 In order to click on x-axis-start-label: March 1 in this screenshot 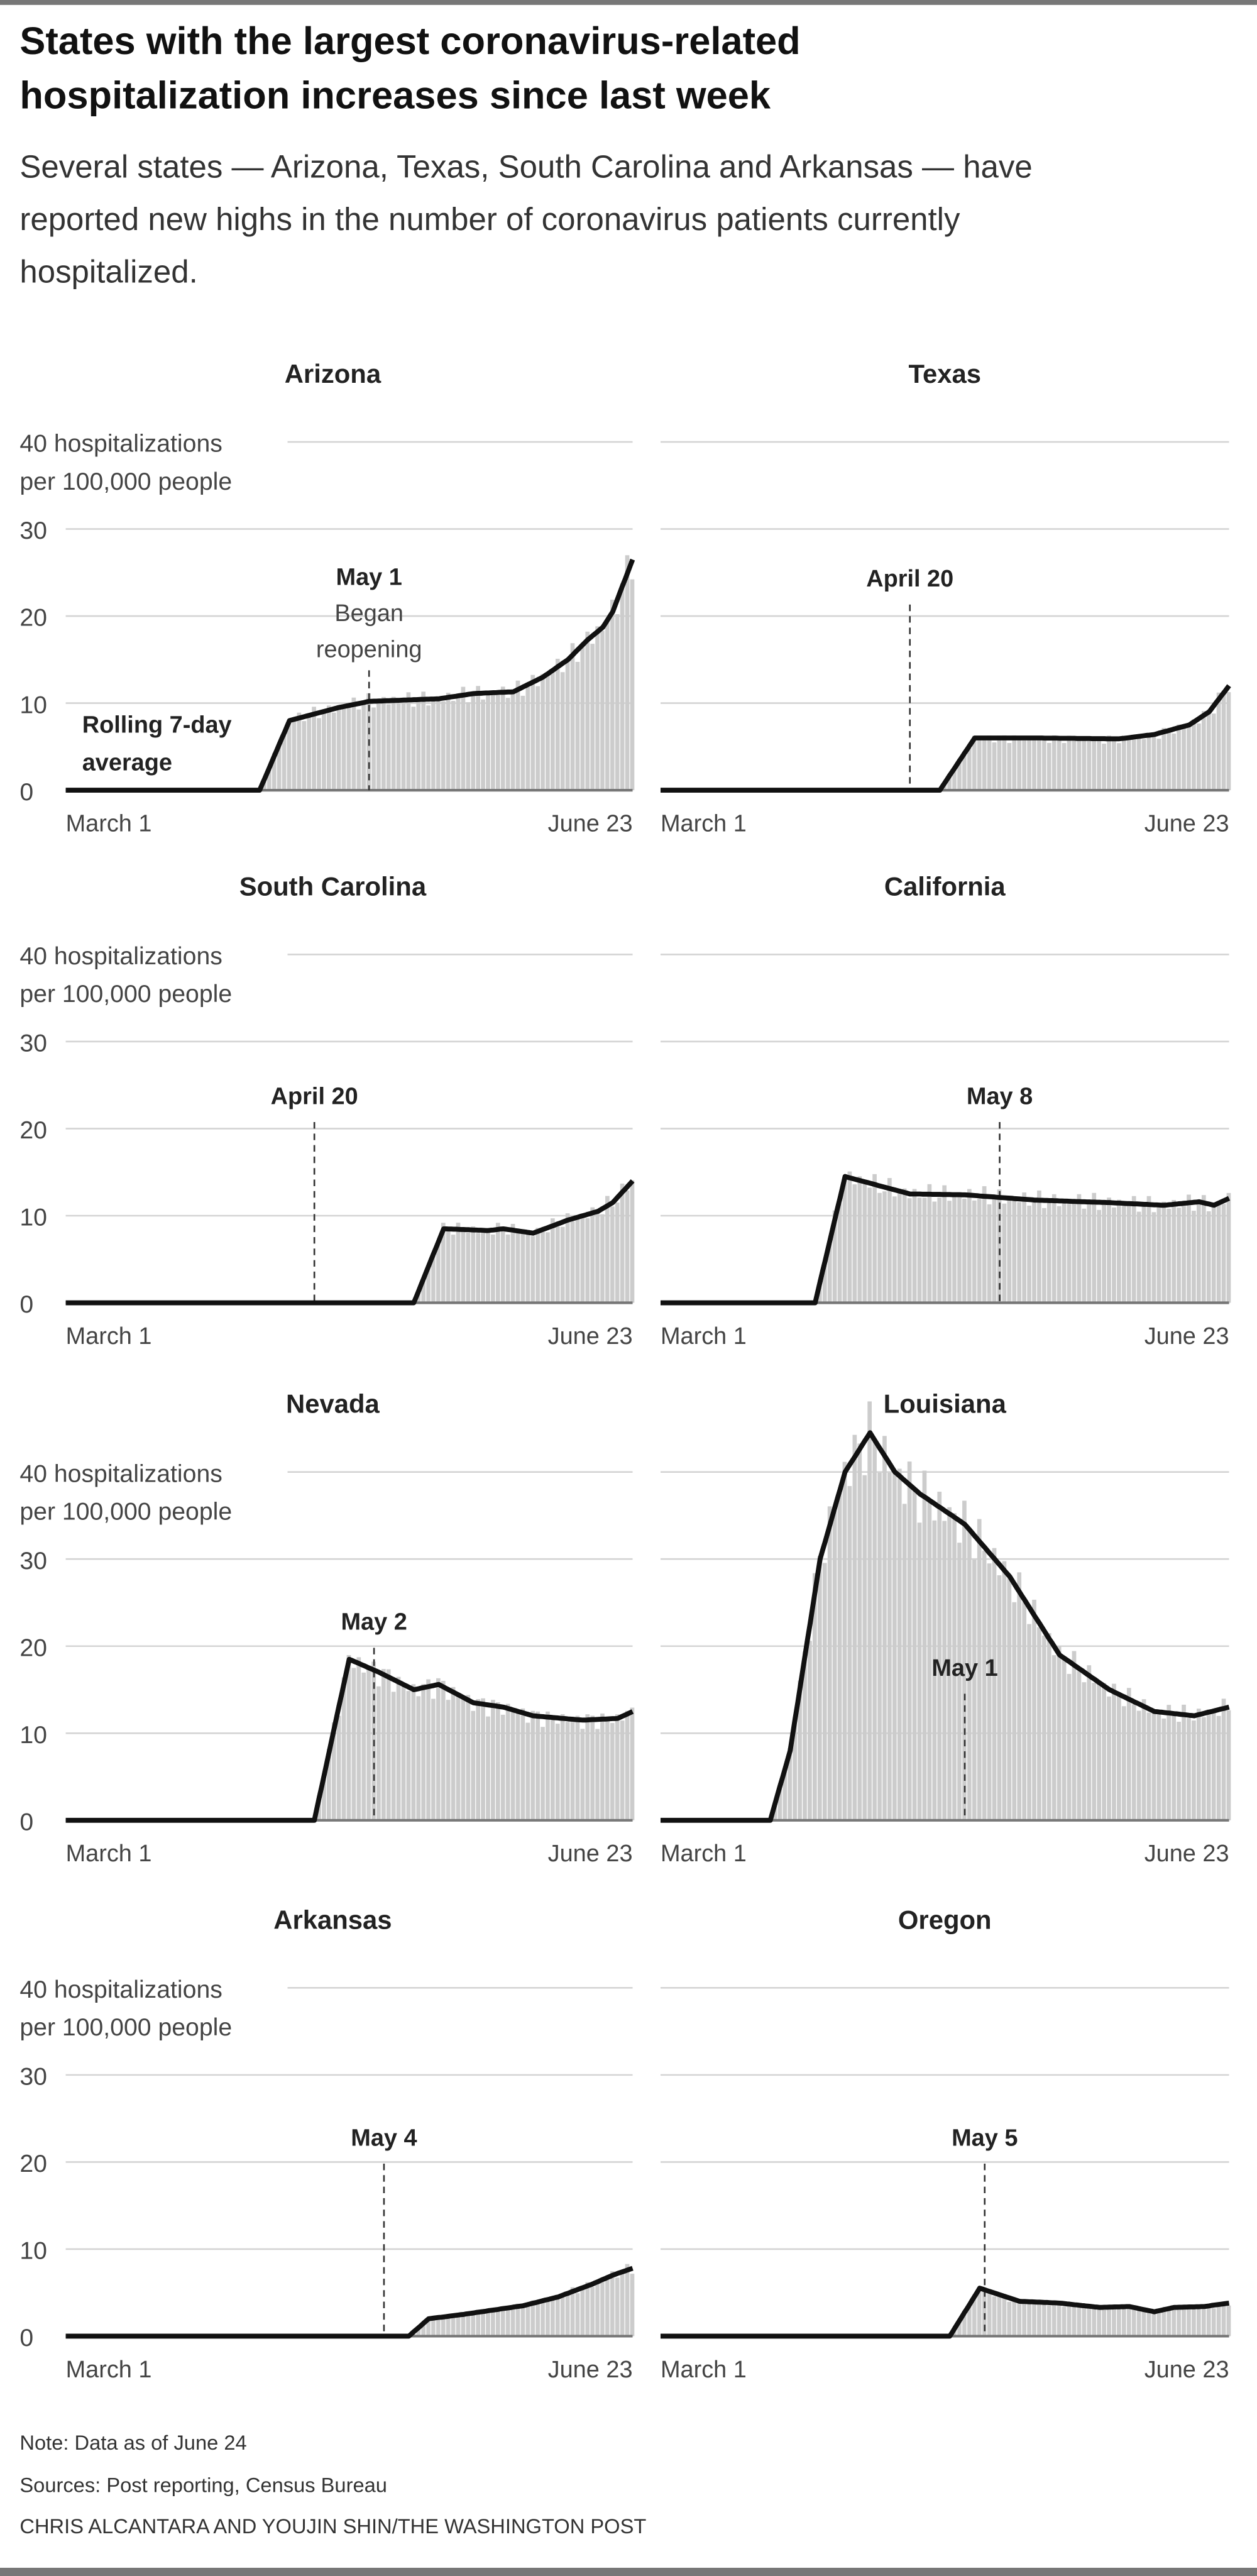, I will do `click(109, 1854)`.